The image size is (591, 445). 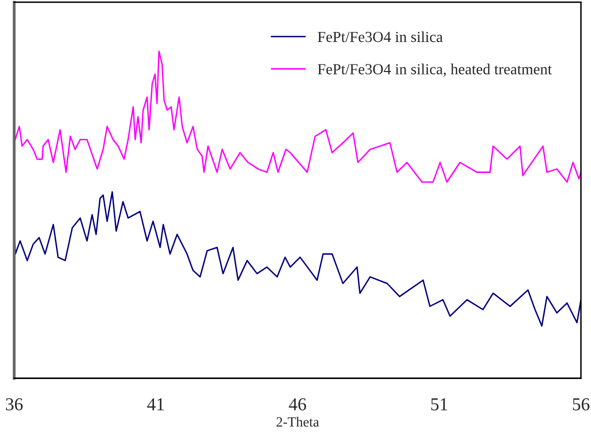 I want to click on x-tick-label: 56, so click(x=581, y=404).